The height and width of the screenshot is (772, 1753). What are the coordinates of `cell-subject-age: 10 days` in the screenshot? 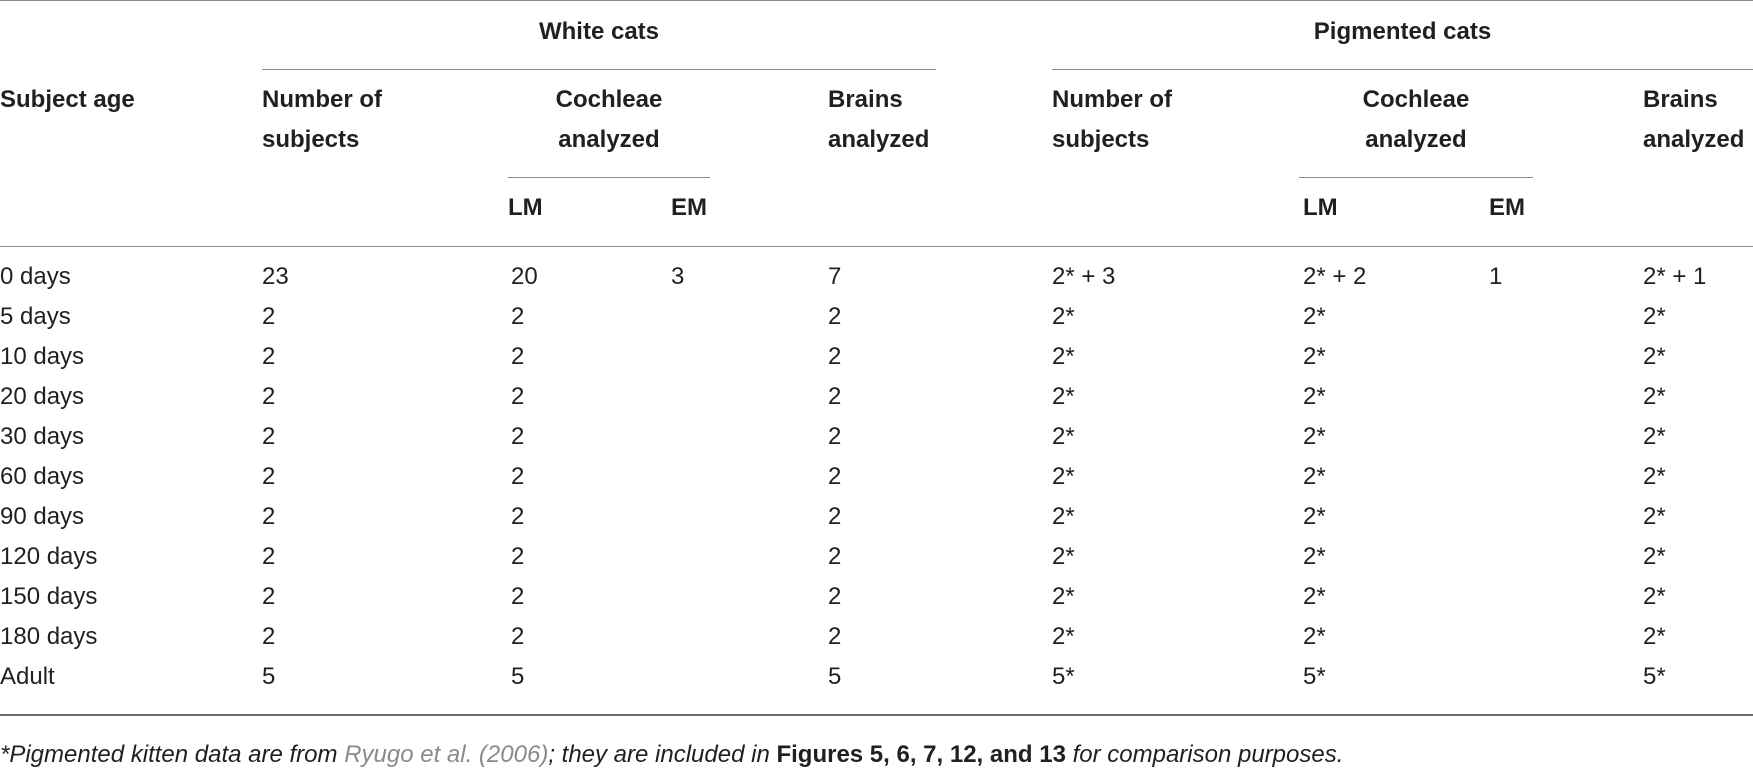 It's located at (42, 356).